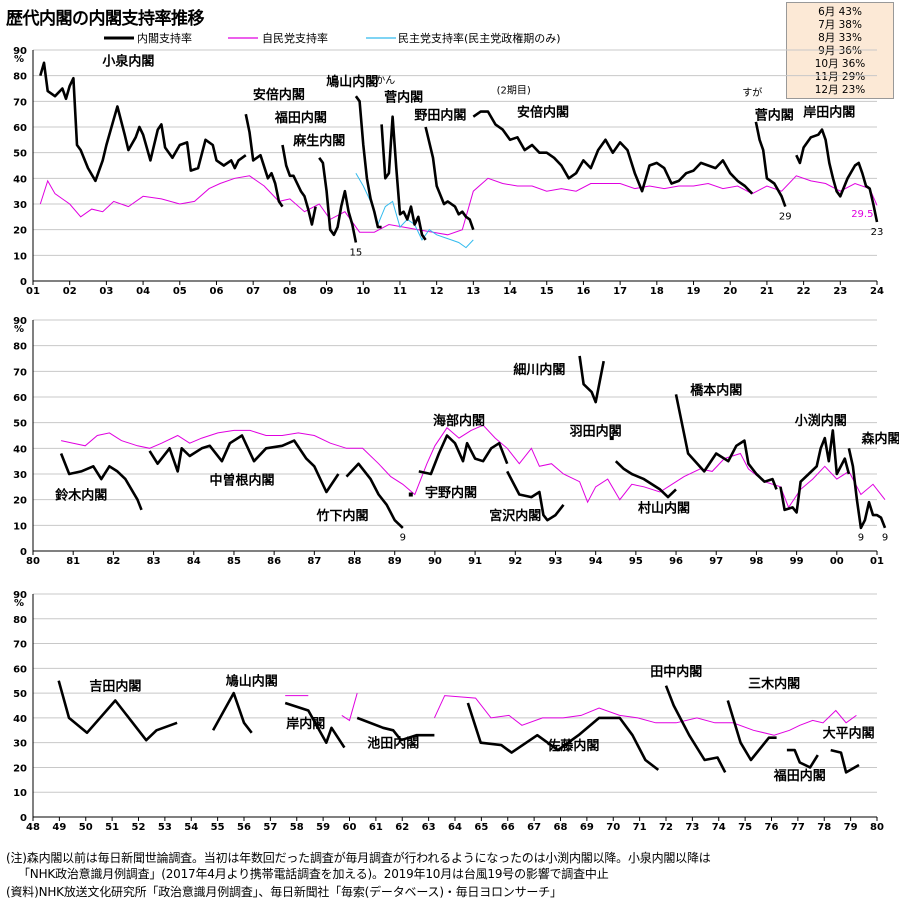 Image resolution: width=899 pixels, height=914 pixels. What do you see at coordinates (455, 827) in the screenshot?
I see `x-tick-label: 64` at bounding box center [455, 827].